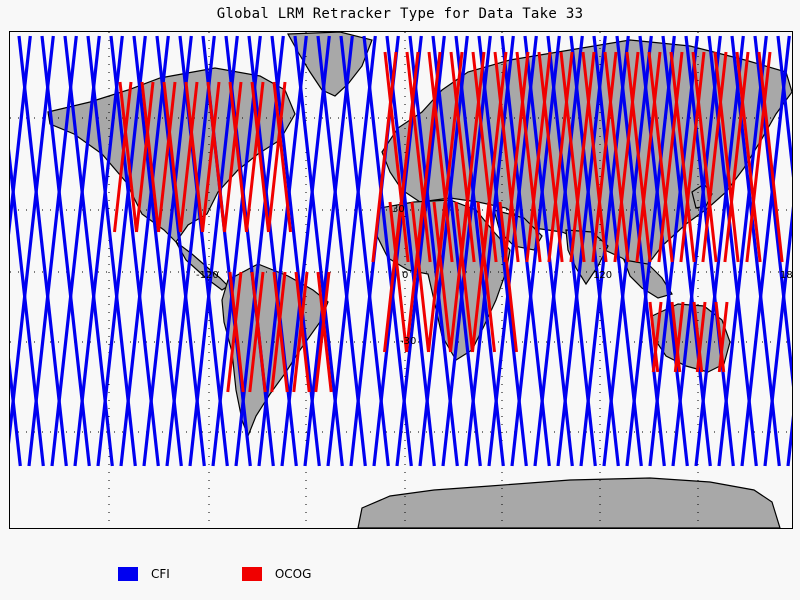 The width and height of the screenshot is (800, 600). I want to click on legend-label-ocog: OCOG, so click(293, 574).